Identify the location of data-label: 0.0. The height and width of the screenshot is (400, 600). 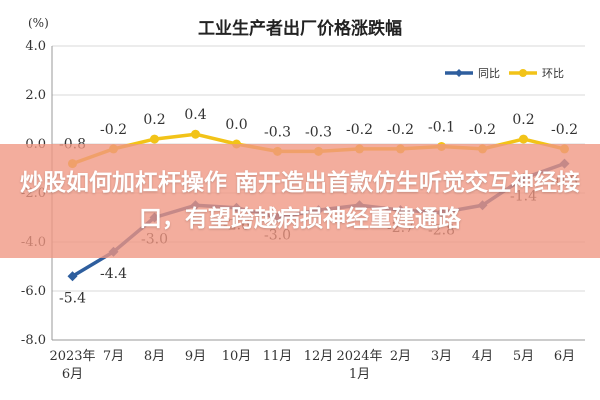
(236, 125).